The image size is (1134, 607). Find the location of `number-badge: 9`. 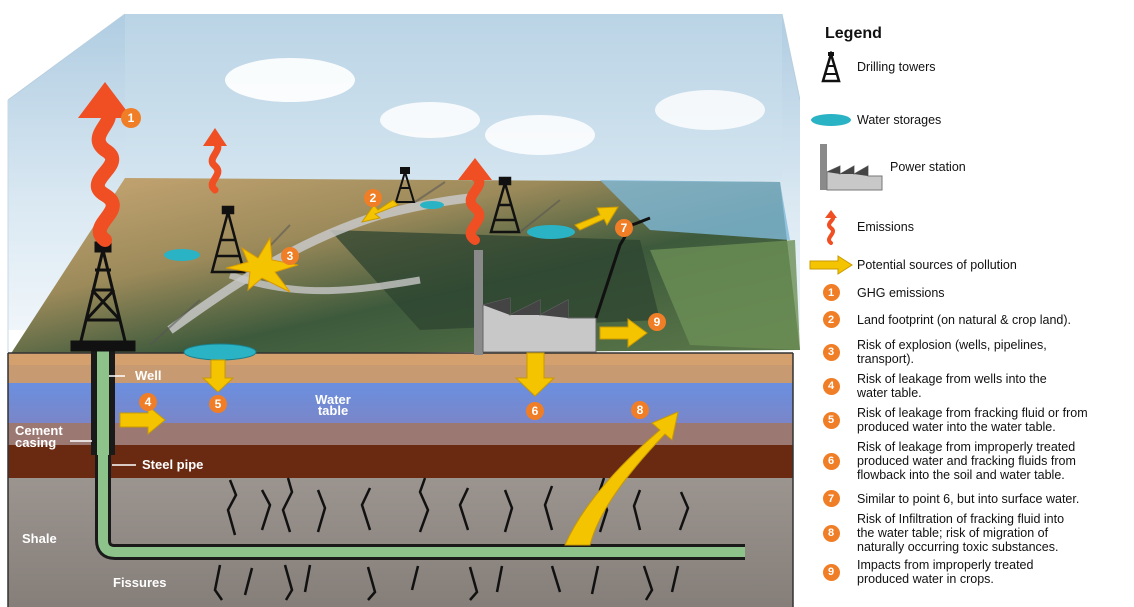

number-badge: 9 is located at coordinates (831, 572).